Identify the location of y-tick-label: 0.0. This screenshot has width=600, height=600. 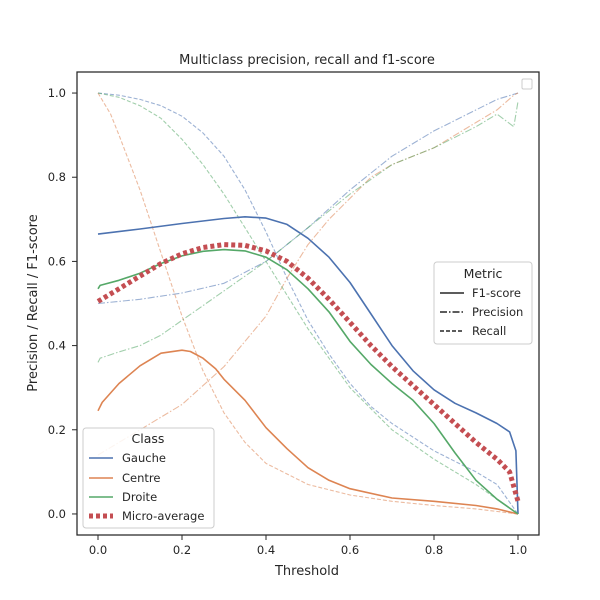
(57, 514).